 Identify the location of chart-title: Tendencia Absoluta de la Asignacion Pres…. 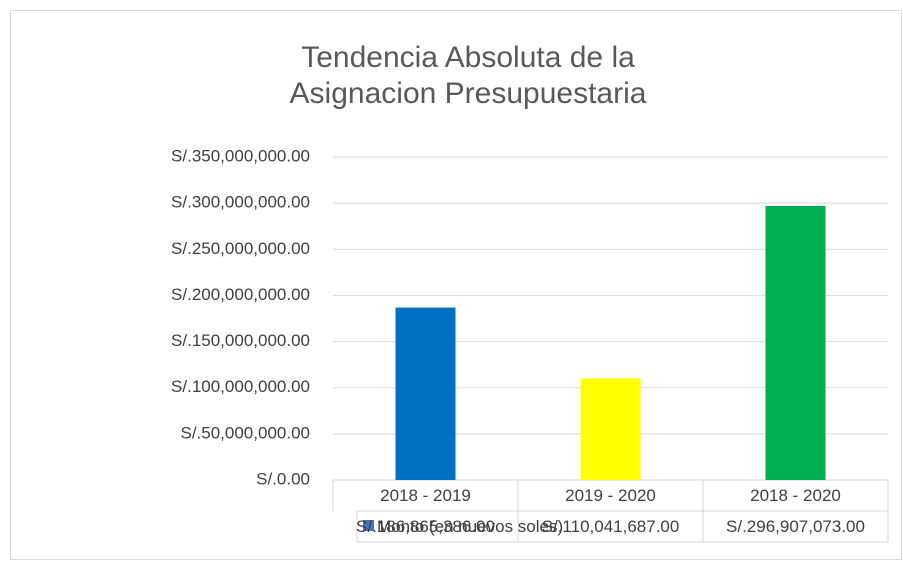
(468, 75).